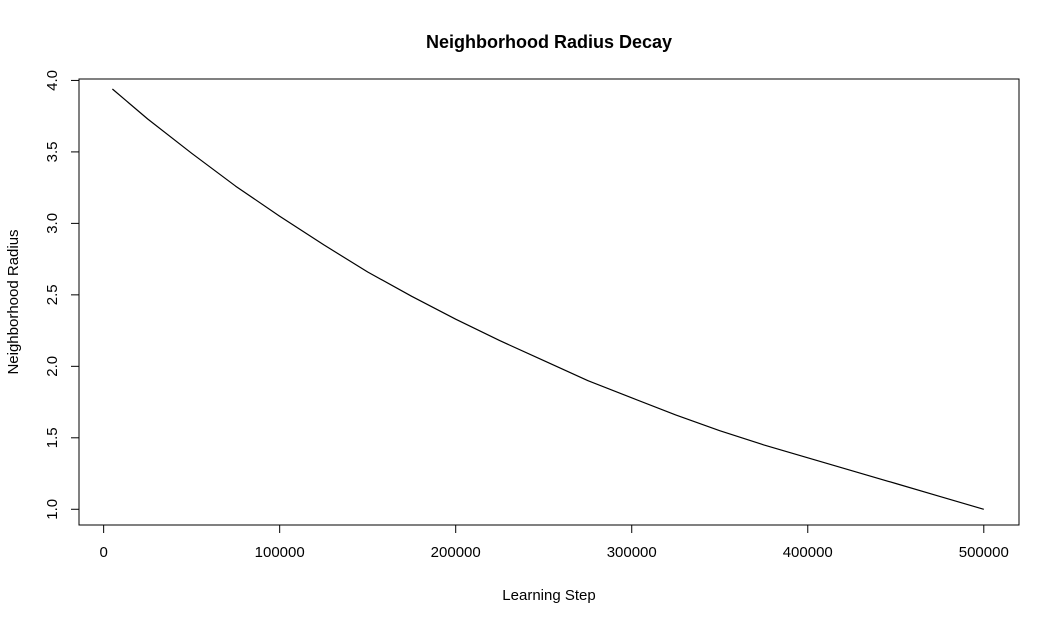  What do you see at coordinates (984, 552) in the screenshot?
I see `x-tick-label: 500000` at bounding box center [984, 552].